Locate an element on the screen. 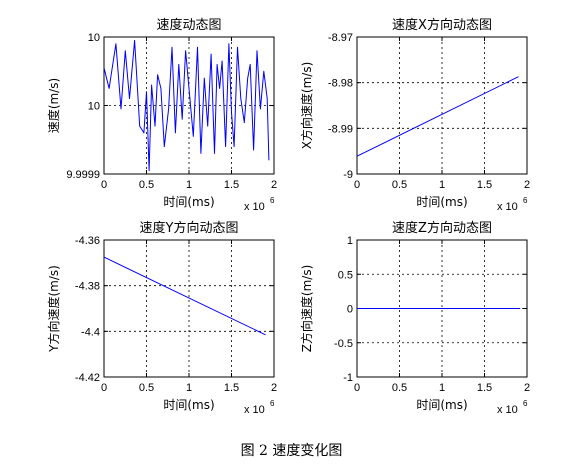 Image resolution: width=583 pixels, height=468 pixels. chart-title: 速度Z方向动态图 is located at coordinates (442, 228).